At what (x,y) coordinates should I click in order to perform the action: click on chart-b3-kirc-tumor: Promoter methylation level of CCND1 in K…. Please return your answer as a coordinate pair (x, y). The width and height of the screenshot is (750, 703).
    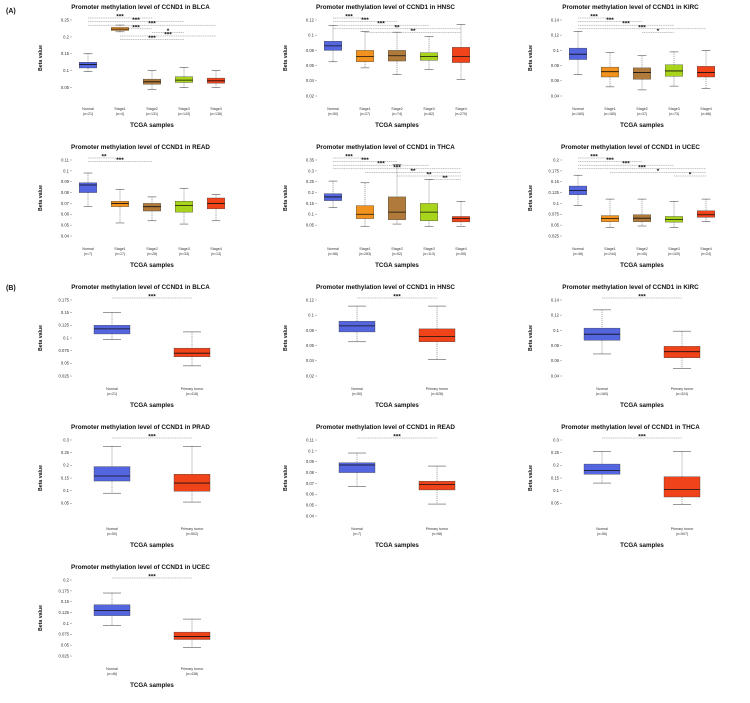
    Looking at the image, I should click on (614, 346).